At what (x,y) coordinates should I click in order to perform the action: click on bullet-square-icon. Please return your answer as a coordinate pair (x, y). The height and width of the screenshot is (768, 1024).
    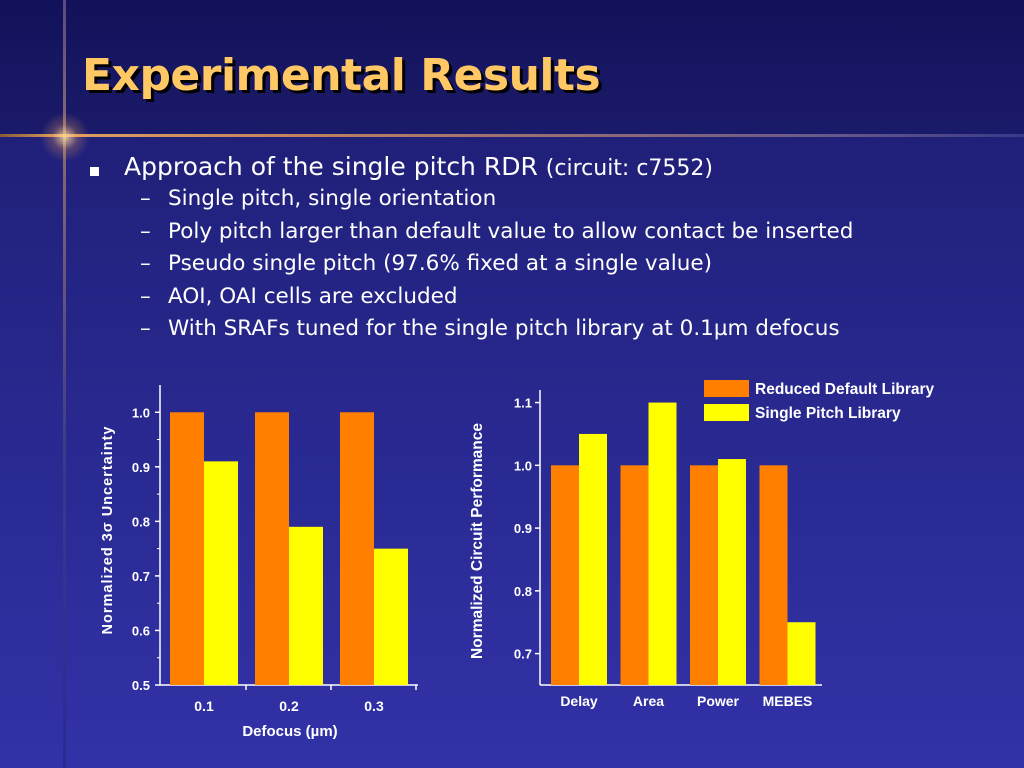
    Looking at the image, I should click on (94, 171).